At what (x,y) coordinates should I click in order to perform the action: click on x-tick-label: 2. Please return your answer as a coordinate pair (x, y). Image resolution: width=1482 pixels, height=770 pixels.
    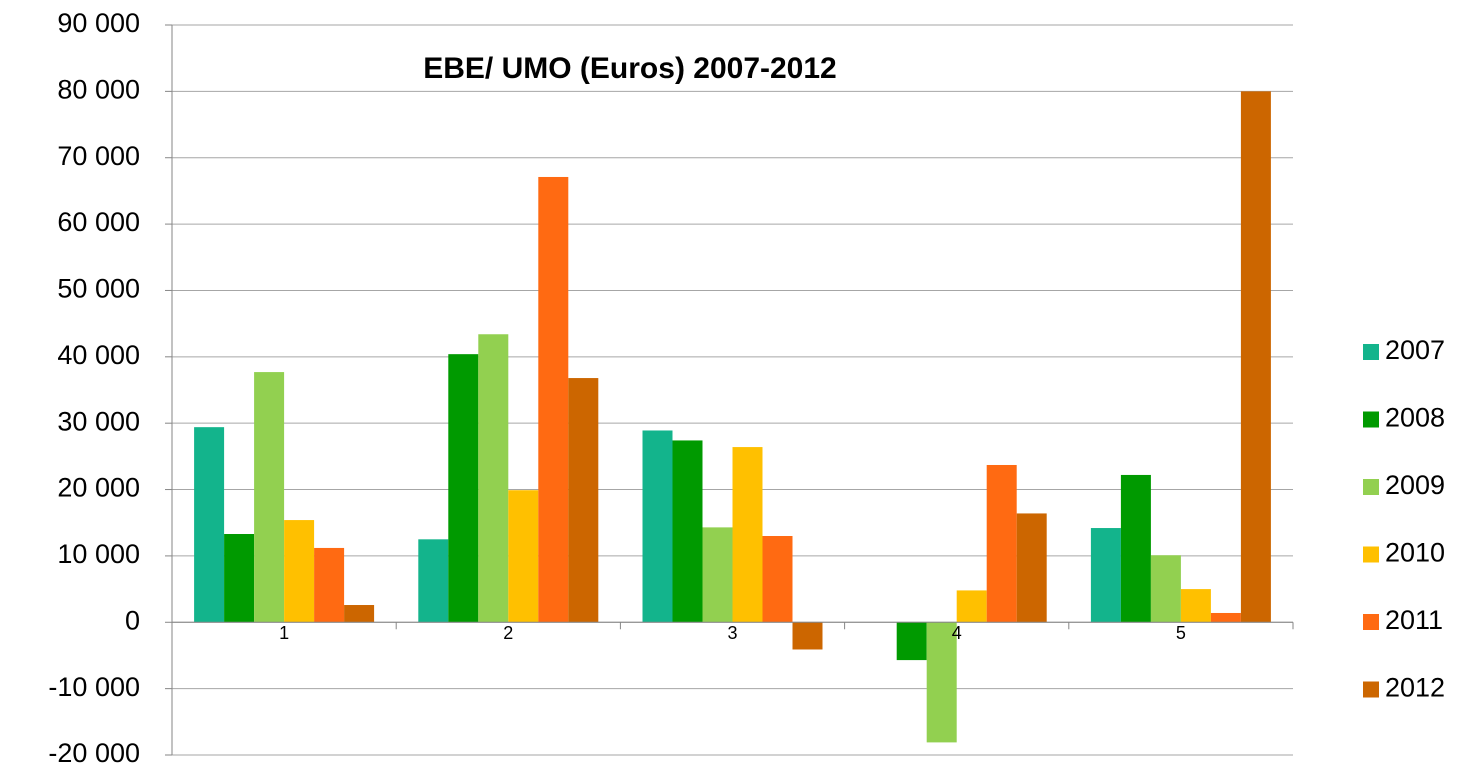
    Looking at the image, I should click on (508, 633).